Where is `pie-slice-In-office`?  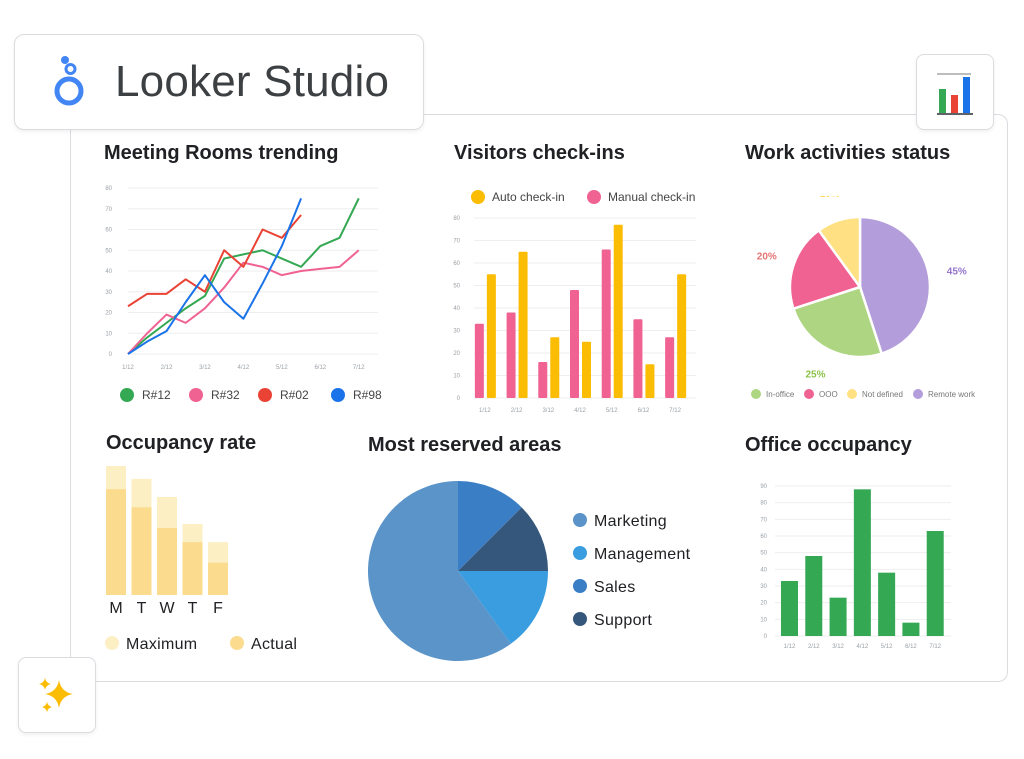 pie-slice-In-office is located at coordinates (837, 322).